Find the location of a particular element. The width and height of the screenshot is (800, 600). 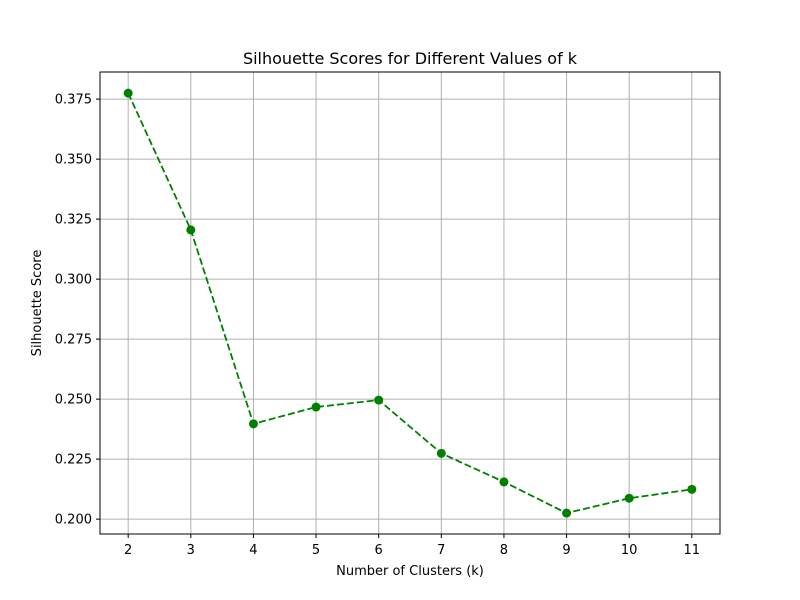

y-tick-label: 0.375 is located at coordinates (73, 100).